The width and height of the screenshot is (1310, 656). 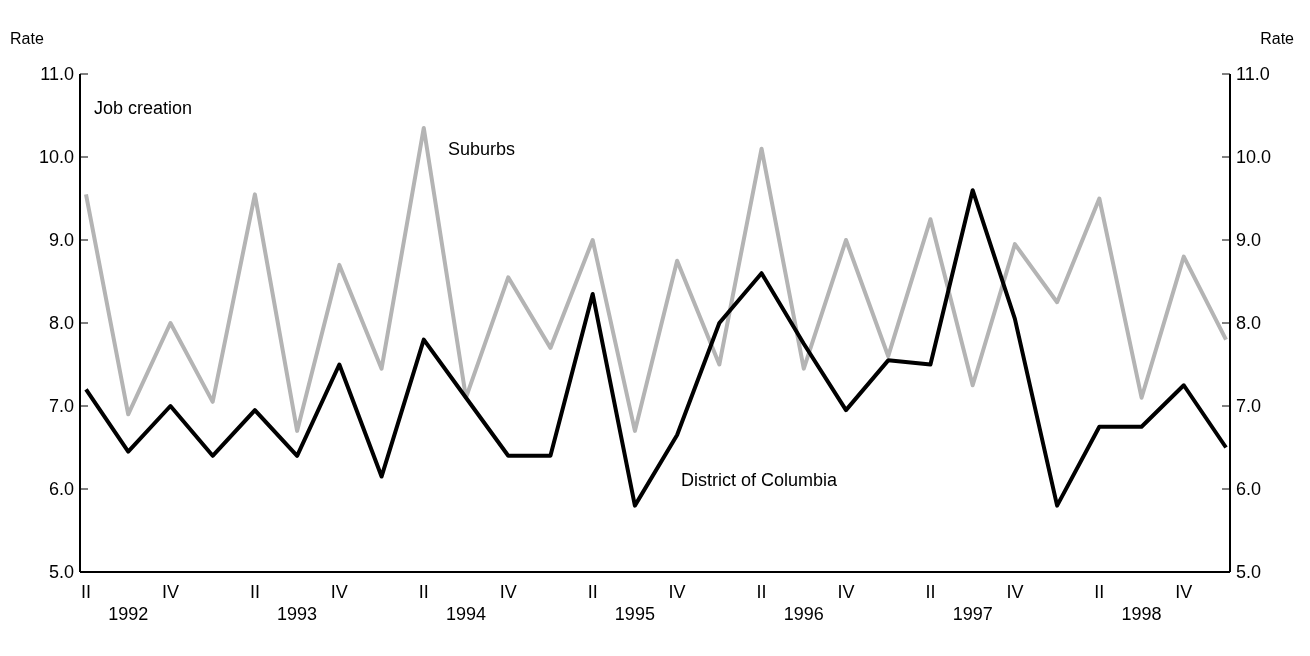 What do you see at coordinates (61, 406) in the screenshot?
I see `y-tick-label: 7.0` at bounding box center [61, 406].